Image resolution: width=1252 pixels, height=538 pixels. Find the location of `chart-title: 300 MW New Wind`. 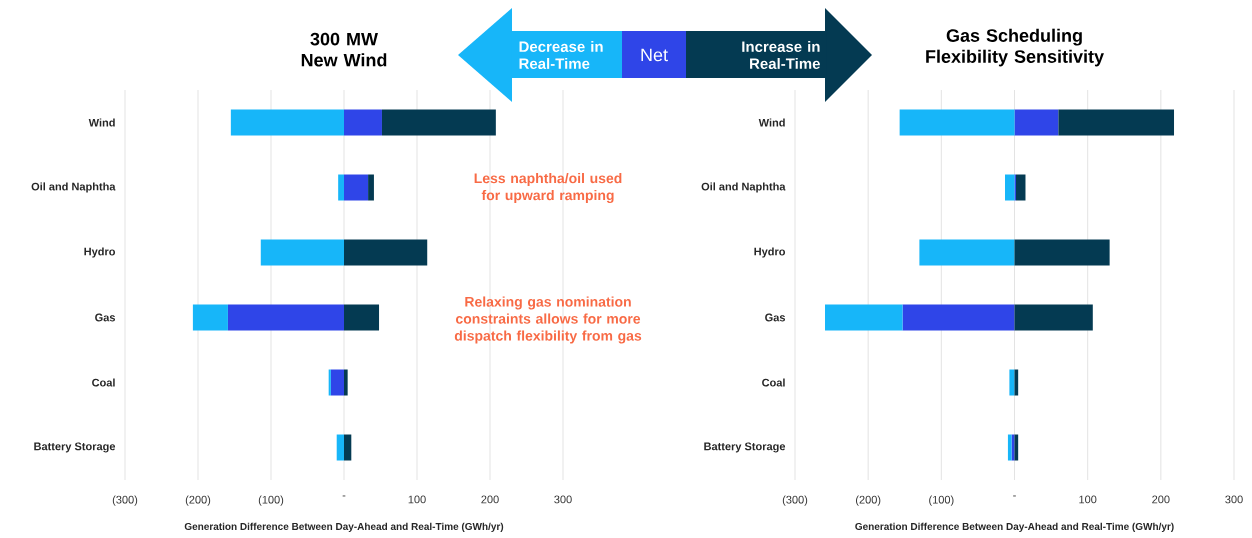

chart-title: 300 MW New Wind is located at coordinates (344, 49).